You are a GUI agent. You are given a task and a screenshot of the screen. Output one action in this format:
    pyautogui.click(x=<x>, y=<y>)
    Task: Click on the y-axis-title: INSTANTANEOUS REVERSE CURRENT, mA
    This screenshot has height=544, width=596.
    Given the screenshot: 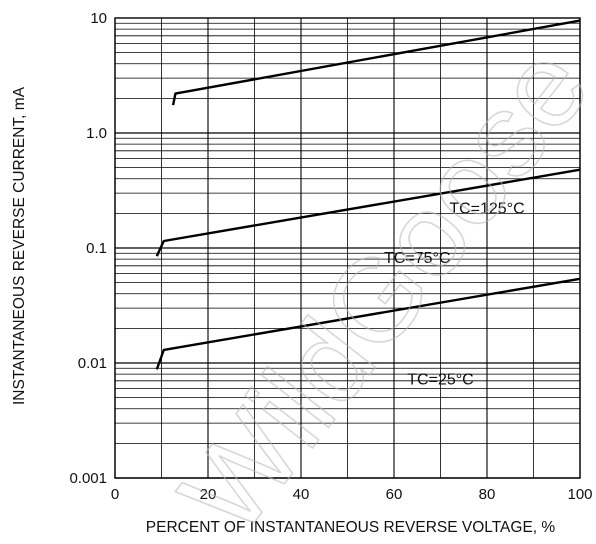 What is the action you would take?
    pyautogui.click(x=19, y=245)
    